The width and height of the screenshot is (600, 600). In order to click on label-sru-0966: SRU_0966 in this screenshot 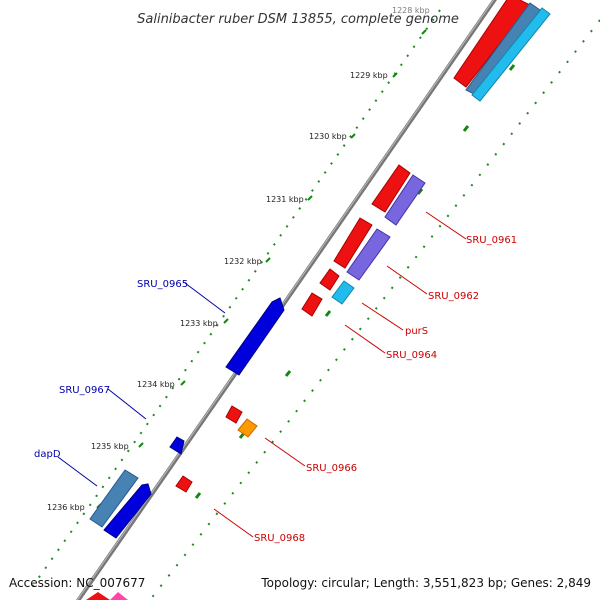, I will do `click(331, 468)`.